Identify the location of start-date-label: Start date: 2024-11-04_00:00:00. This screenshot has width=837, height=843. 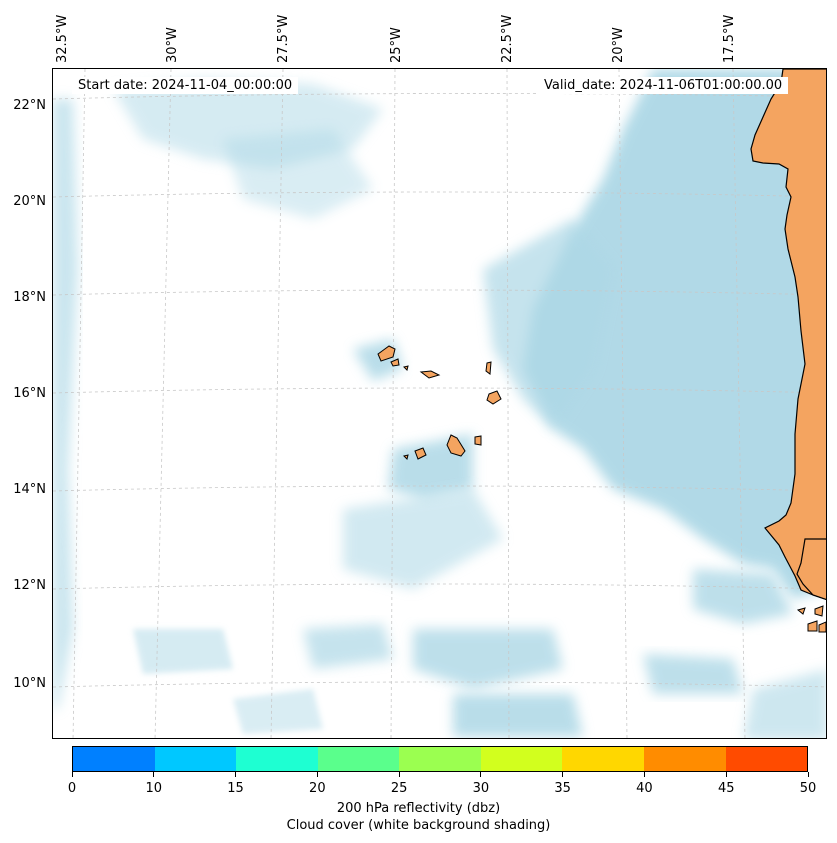
(185, 85).